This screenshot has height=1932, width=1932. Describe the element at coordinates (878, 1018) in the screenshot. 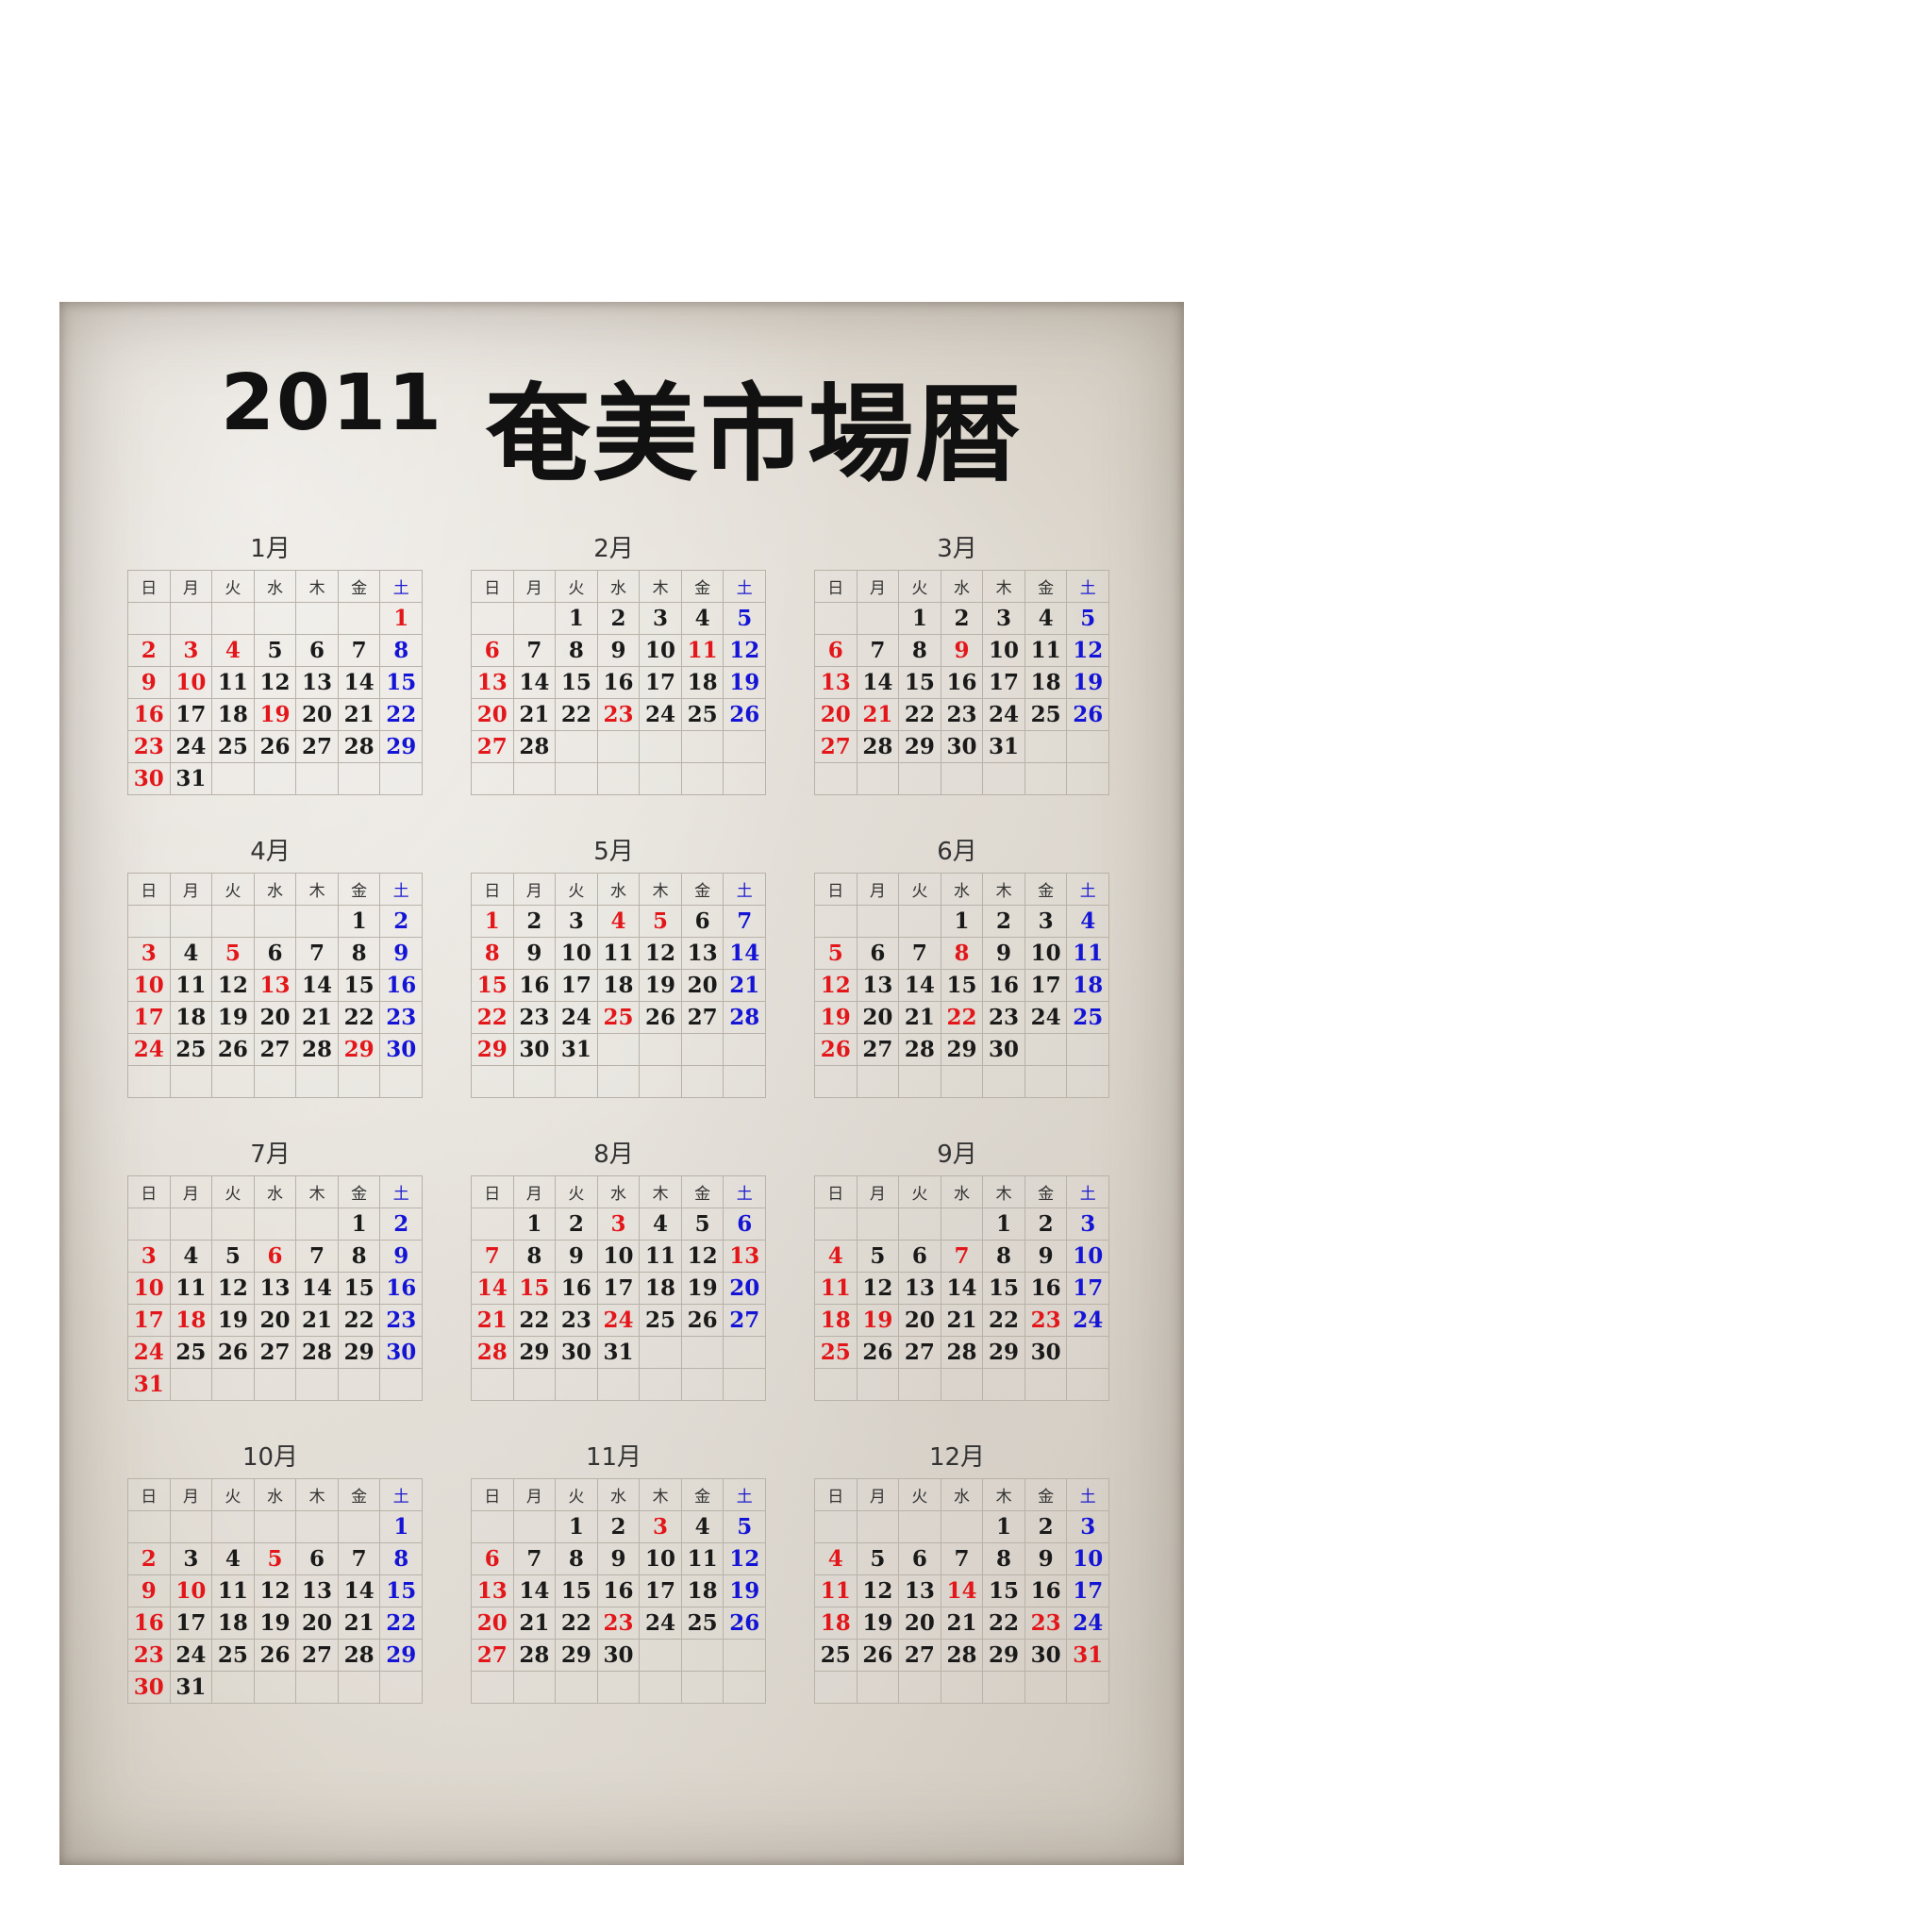

I see `day-cell: 20` at that location.